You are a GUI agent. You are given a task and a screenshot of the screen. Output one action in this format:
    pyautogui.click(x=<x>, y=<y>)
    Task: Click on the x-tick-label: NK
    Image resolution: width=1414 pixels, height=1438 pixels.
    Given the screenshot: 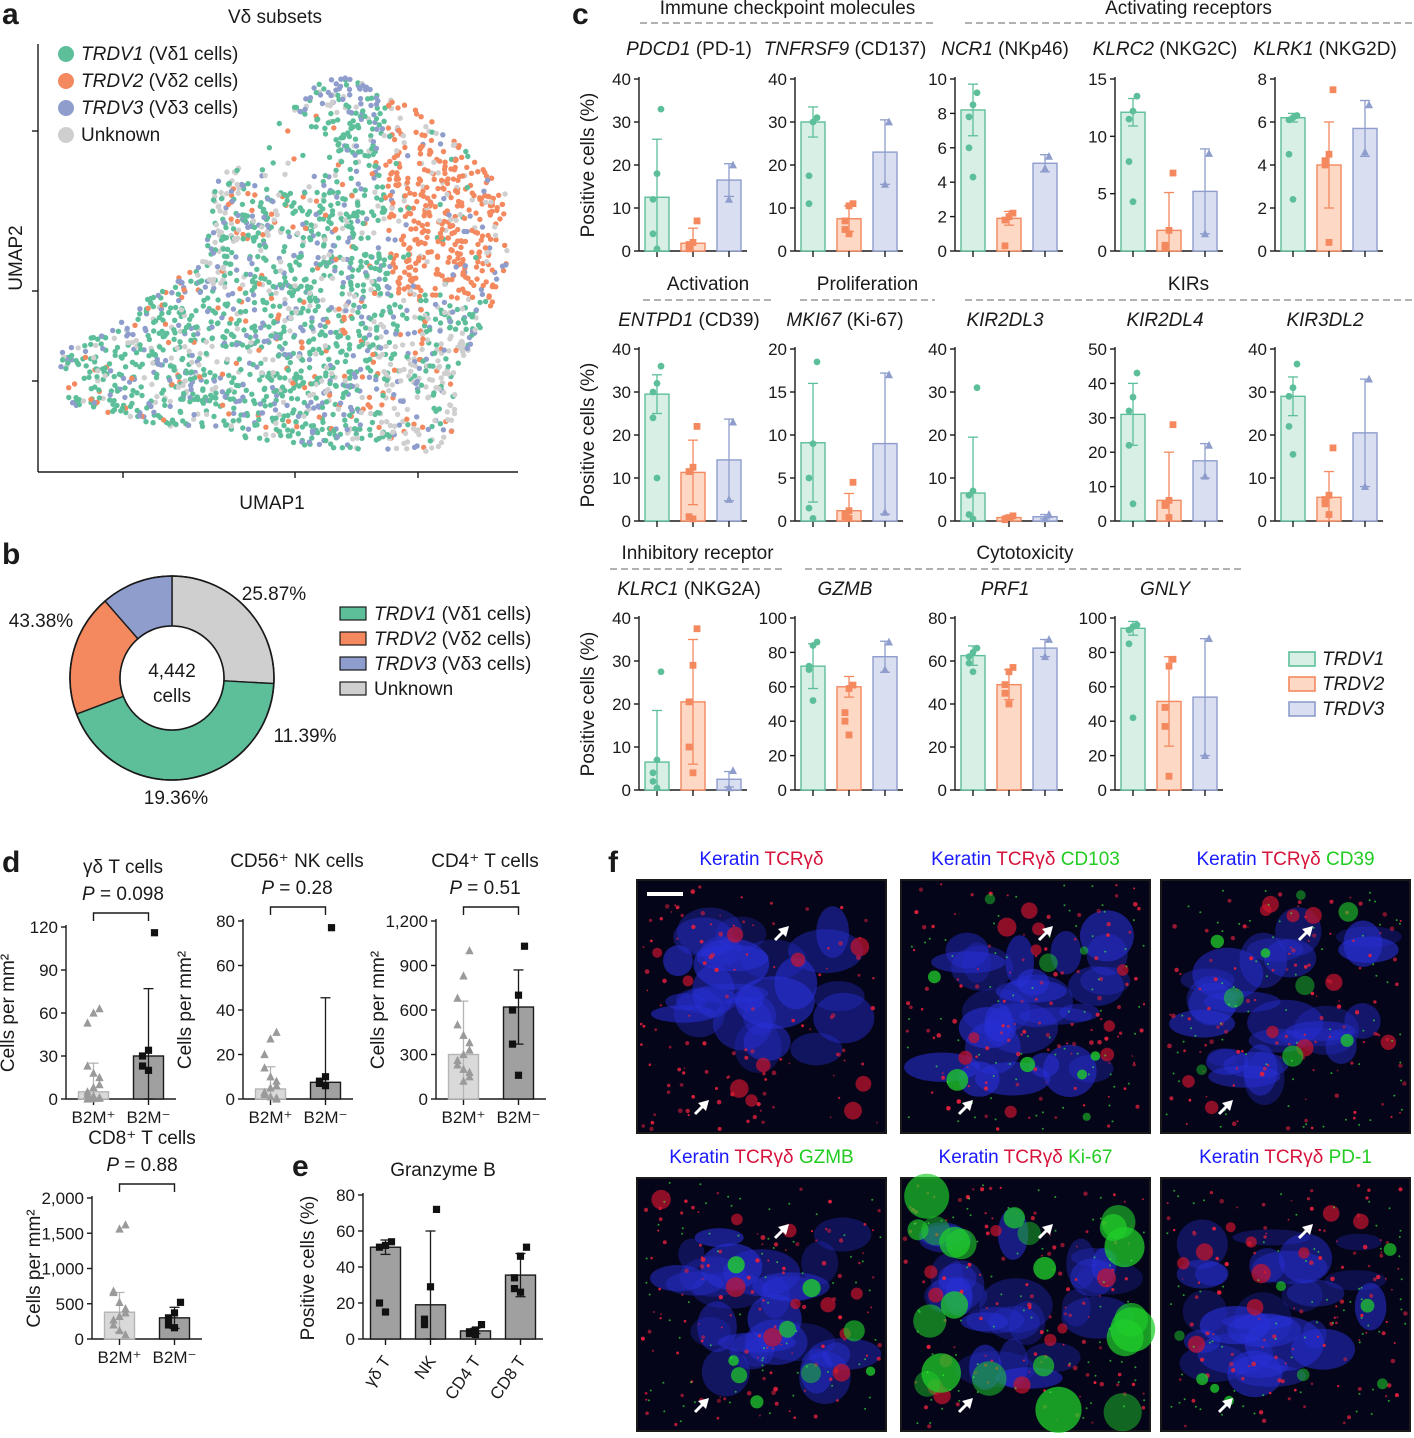 What is the action you would take?
    pyautogui.click(x=425, y=1367)
    